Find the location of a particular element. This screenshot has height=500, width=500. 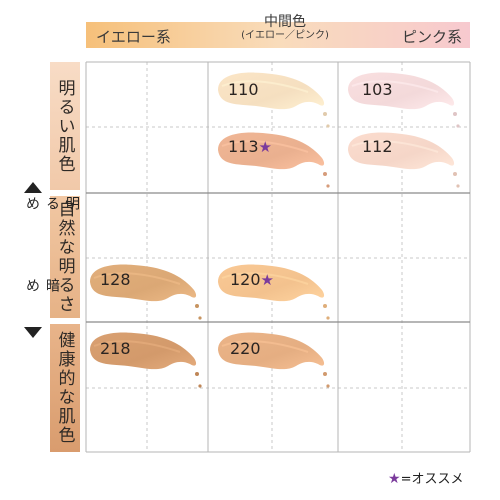

shade-label-120: 120★ is located at coordinates (252, 279).